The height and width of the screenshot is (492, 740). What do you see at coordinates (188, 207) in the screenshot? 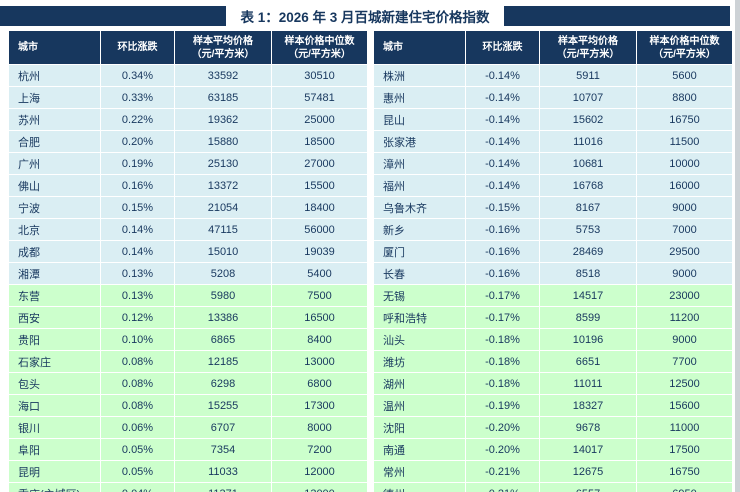
I see `table-row: 宁波 0.15% 21054 18400` at bounding box center [188, 207].